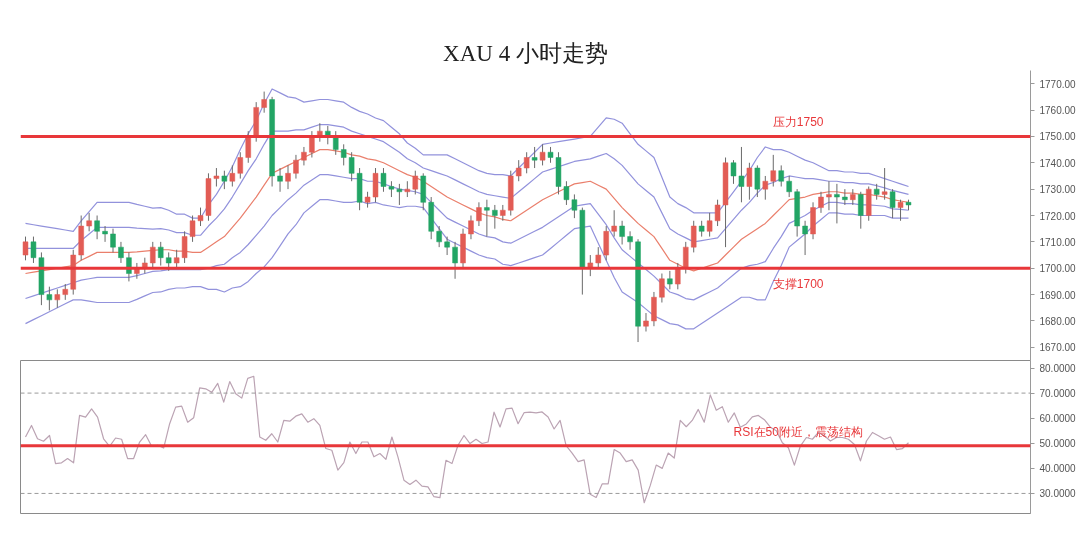 The width and height of the screenshot is (1080, 540). I want to click on y-tick-label: 1680.00, so click(1058, 321).